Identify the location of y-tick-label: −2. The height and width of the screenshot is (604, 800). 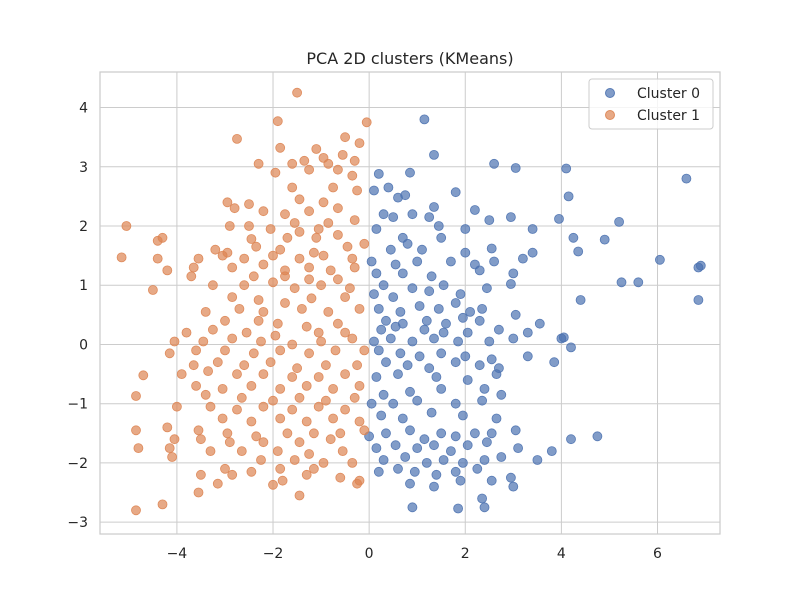
(77, 464).